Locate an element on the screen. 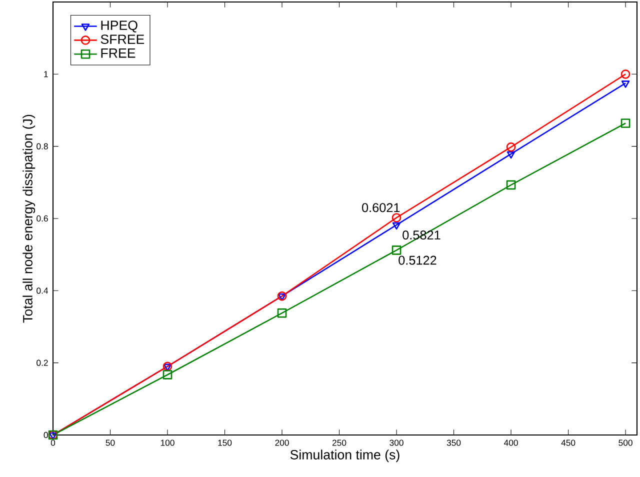  y-tick-label: 0 is located at coordinates (46, 435).